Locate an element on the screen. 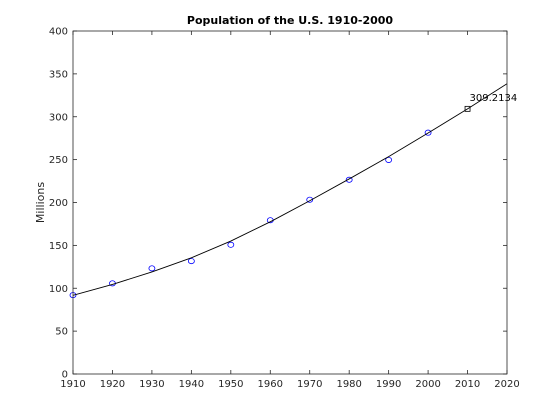 The height and width of the screenshot is (420, 560). y-tick-label-300: 300 is located at coordinates (58, 117).